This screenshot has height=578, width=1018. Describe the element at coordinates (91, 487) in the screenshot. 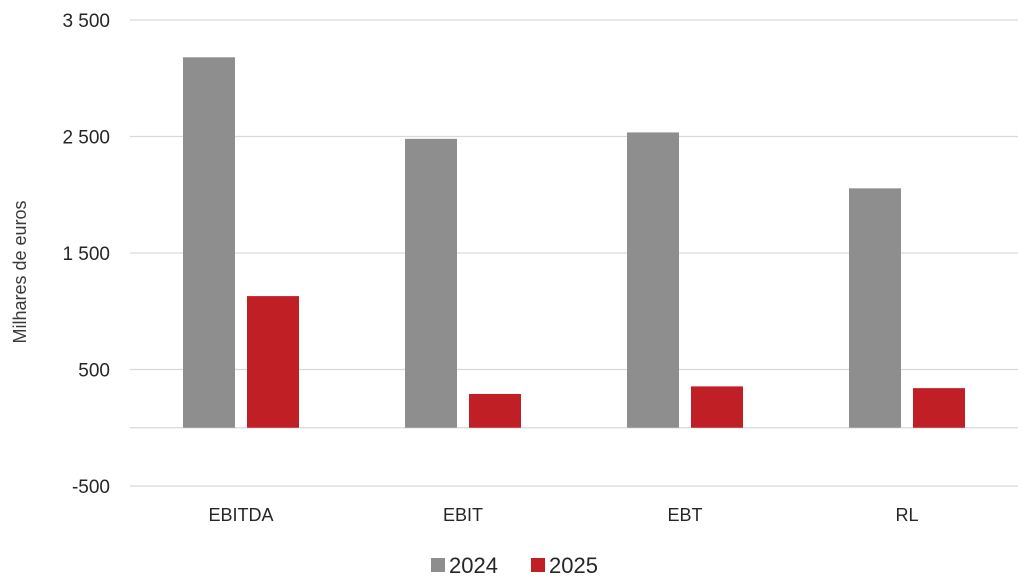

I see `y-tick-label: -500` at that location.